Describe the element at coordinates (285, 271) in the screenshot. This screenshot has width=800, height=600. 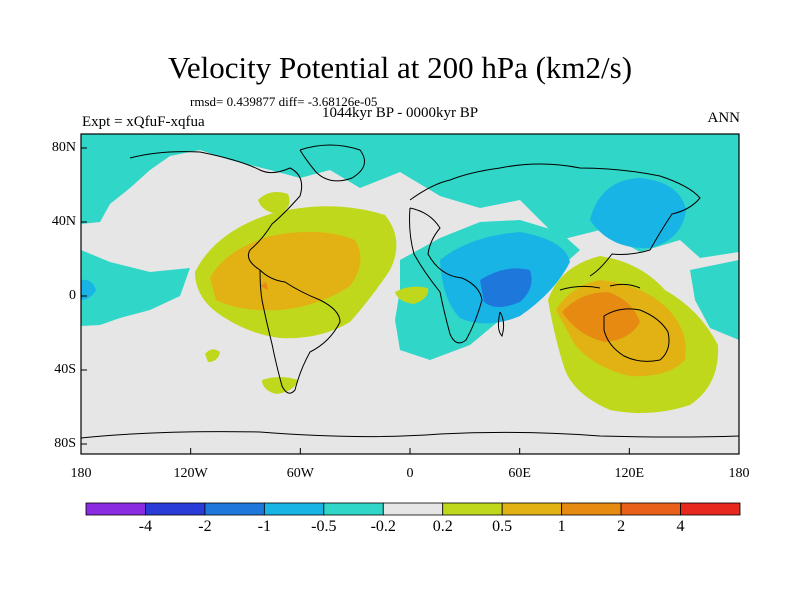
I see `orange-field-america` at that location.